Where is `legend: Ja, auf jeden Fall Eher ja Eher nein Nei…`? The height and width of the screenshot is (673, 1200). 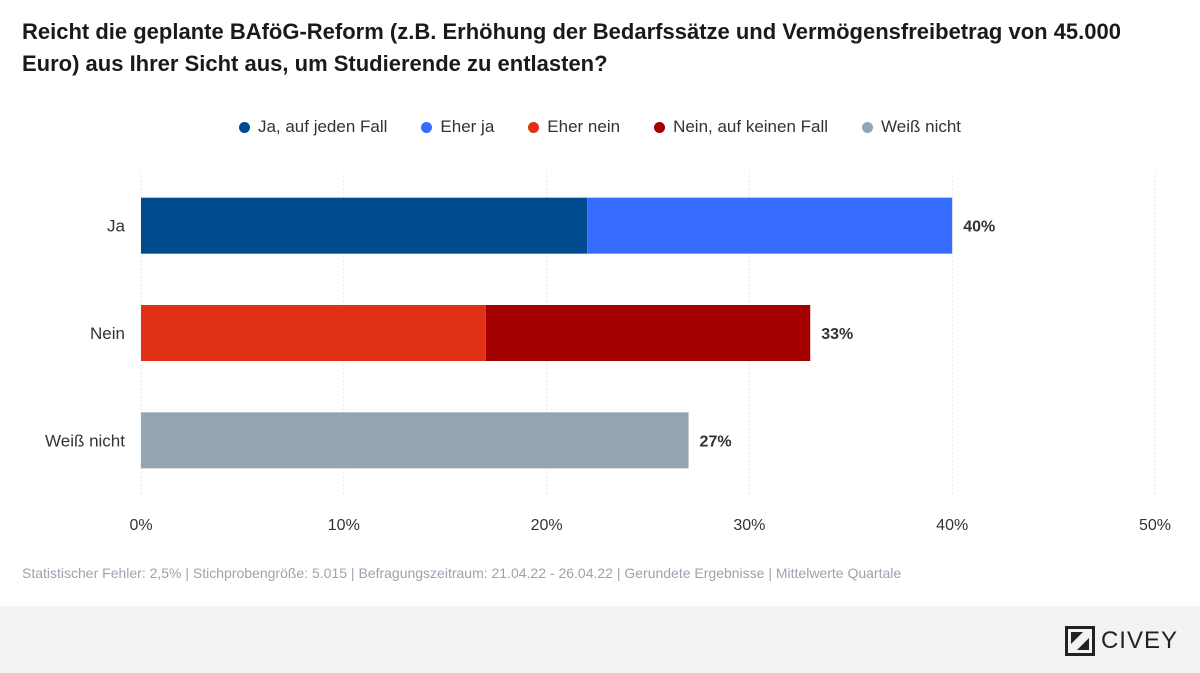
legend: Ja, auf jeden Fall Eher ja Eher nein Nei… is located at coordinates (600, 127).